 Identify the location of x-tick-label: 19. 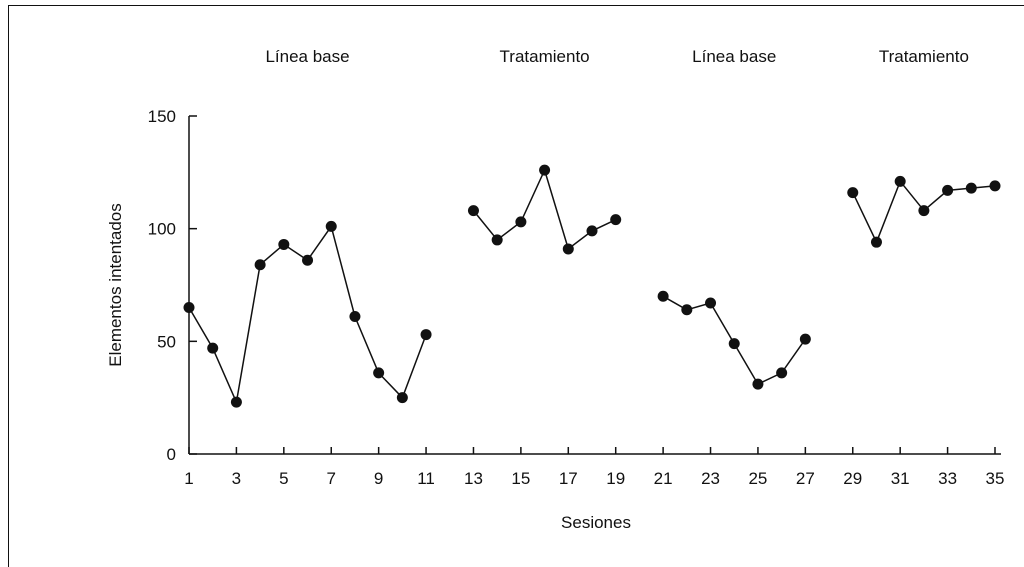
(615, 478).